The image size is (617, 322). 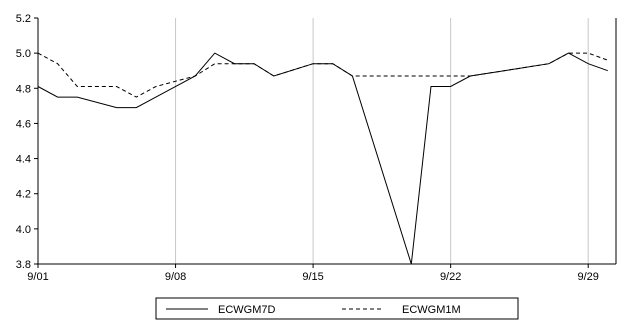 I want to click on y-tick-label: 4.8, so click(x=23, y=89).